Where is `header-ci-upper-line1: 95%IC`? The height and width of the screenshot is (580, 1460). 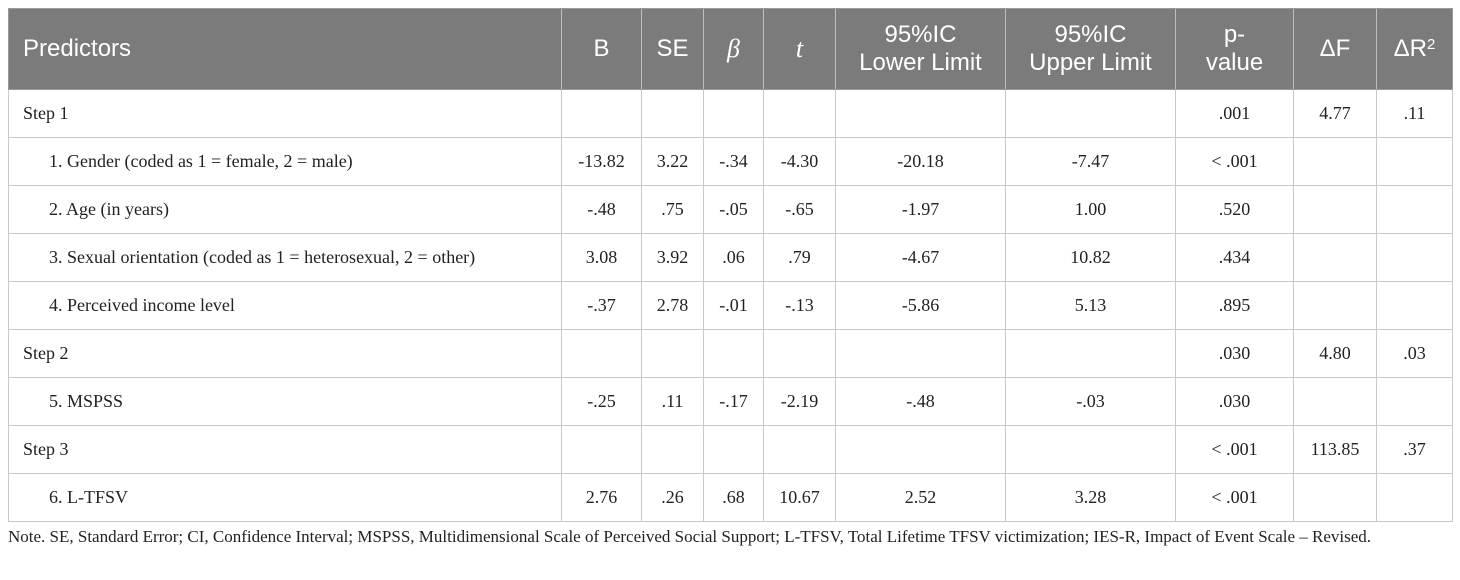
header-ci-upper-line1: 95%IC is located at coordinates (1090, 34).